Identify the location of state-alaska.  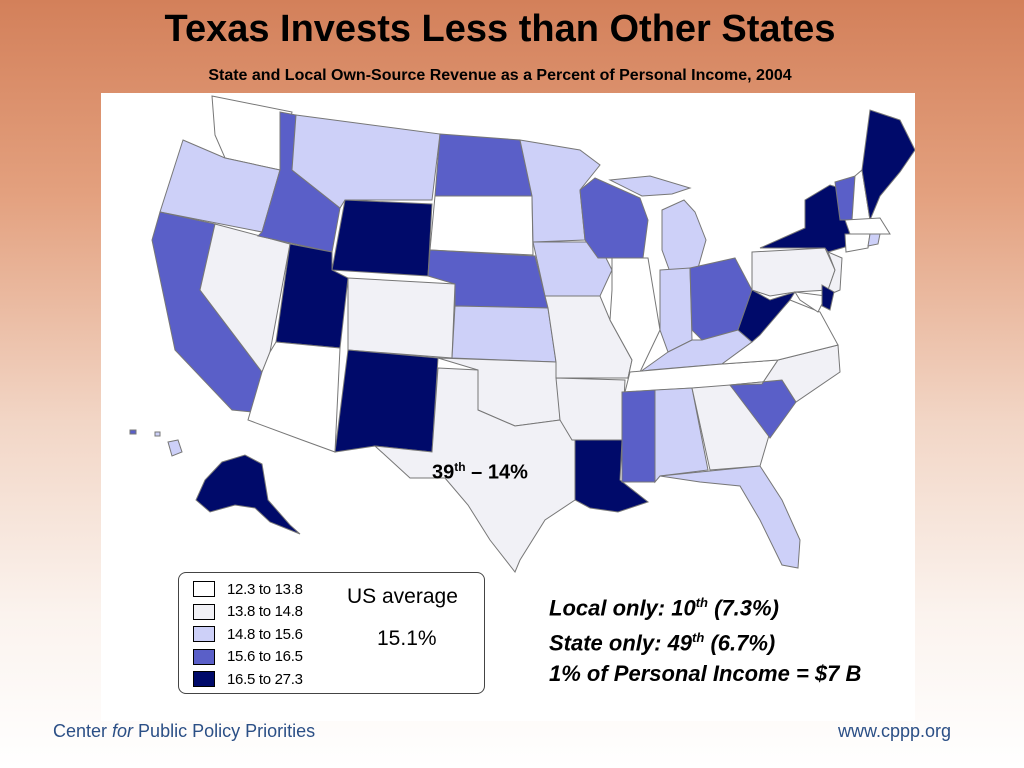
(248, 494).